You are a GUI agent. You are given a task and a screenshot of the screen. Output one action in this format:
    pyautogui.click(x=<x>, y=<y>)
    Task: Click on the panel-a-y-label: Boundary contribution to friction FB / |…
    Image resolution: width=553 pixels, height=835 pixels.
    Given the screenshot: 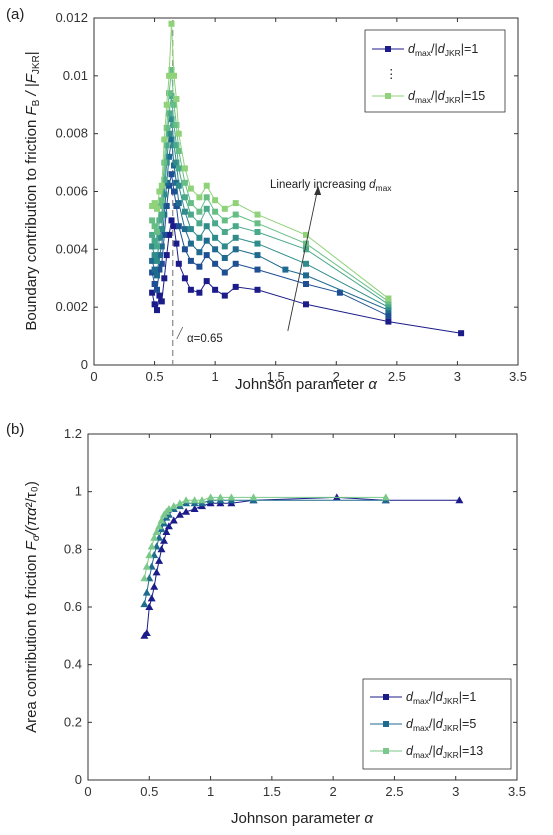 What is the action you would take?
    pyautogui.click(x=32, y=190)
    